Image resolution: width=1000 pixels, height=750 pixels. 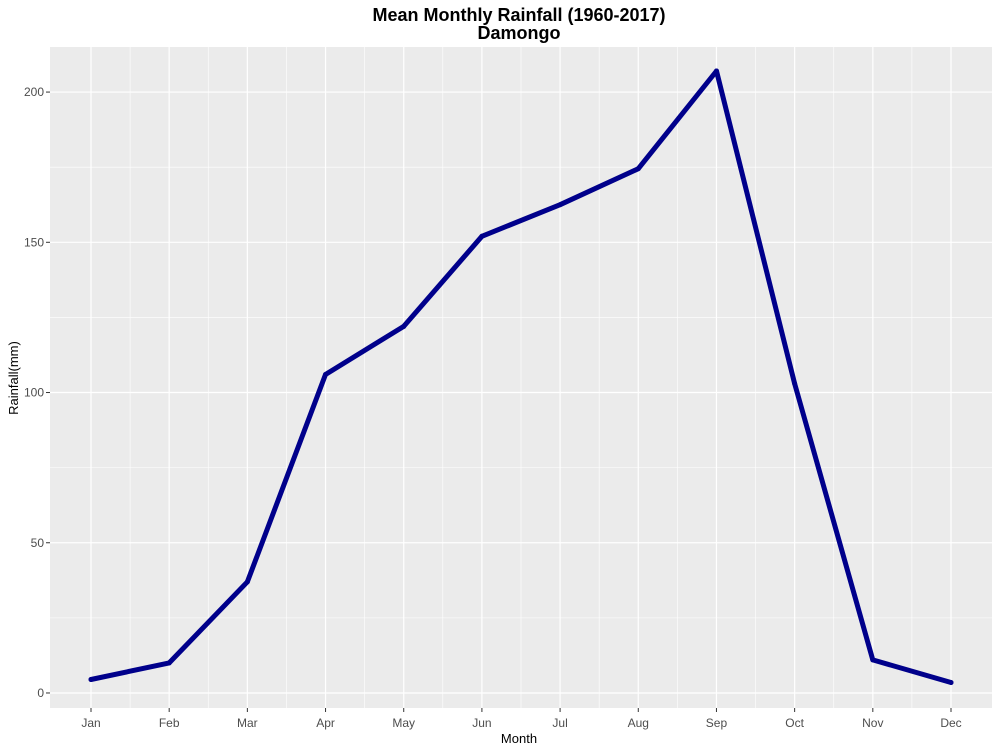 What do you see at coordinates (34, 393) in the screenshot?
I see `y-tick-label: 100` at bounding box center [34, 393].